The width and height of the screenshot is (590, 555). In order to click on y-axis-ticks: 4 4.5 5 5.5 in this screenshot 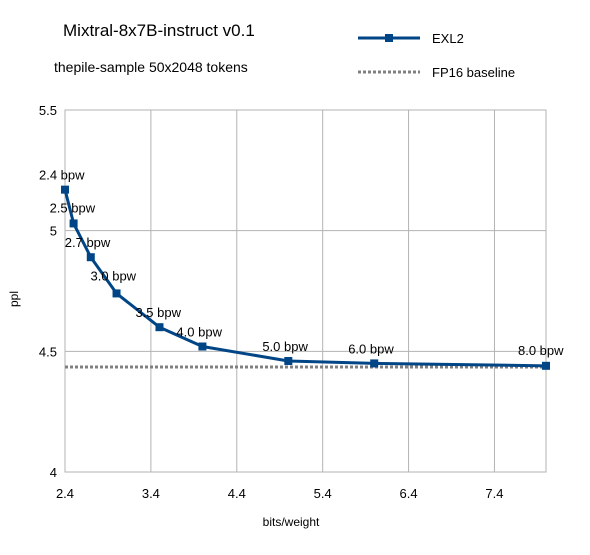, I will do `click(48, 291)`.